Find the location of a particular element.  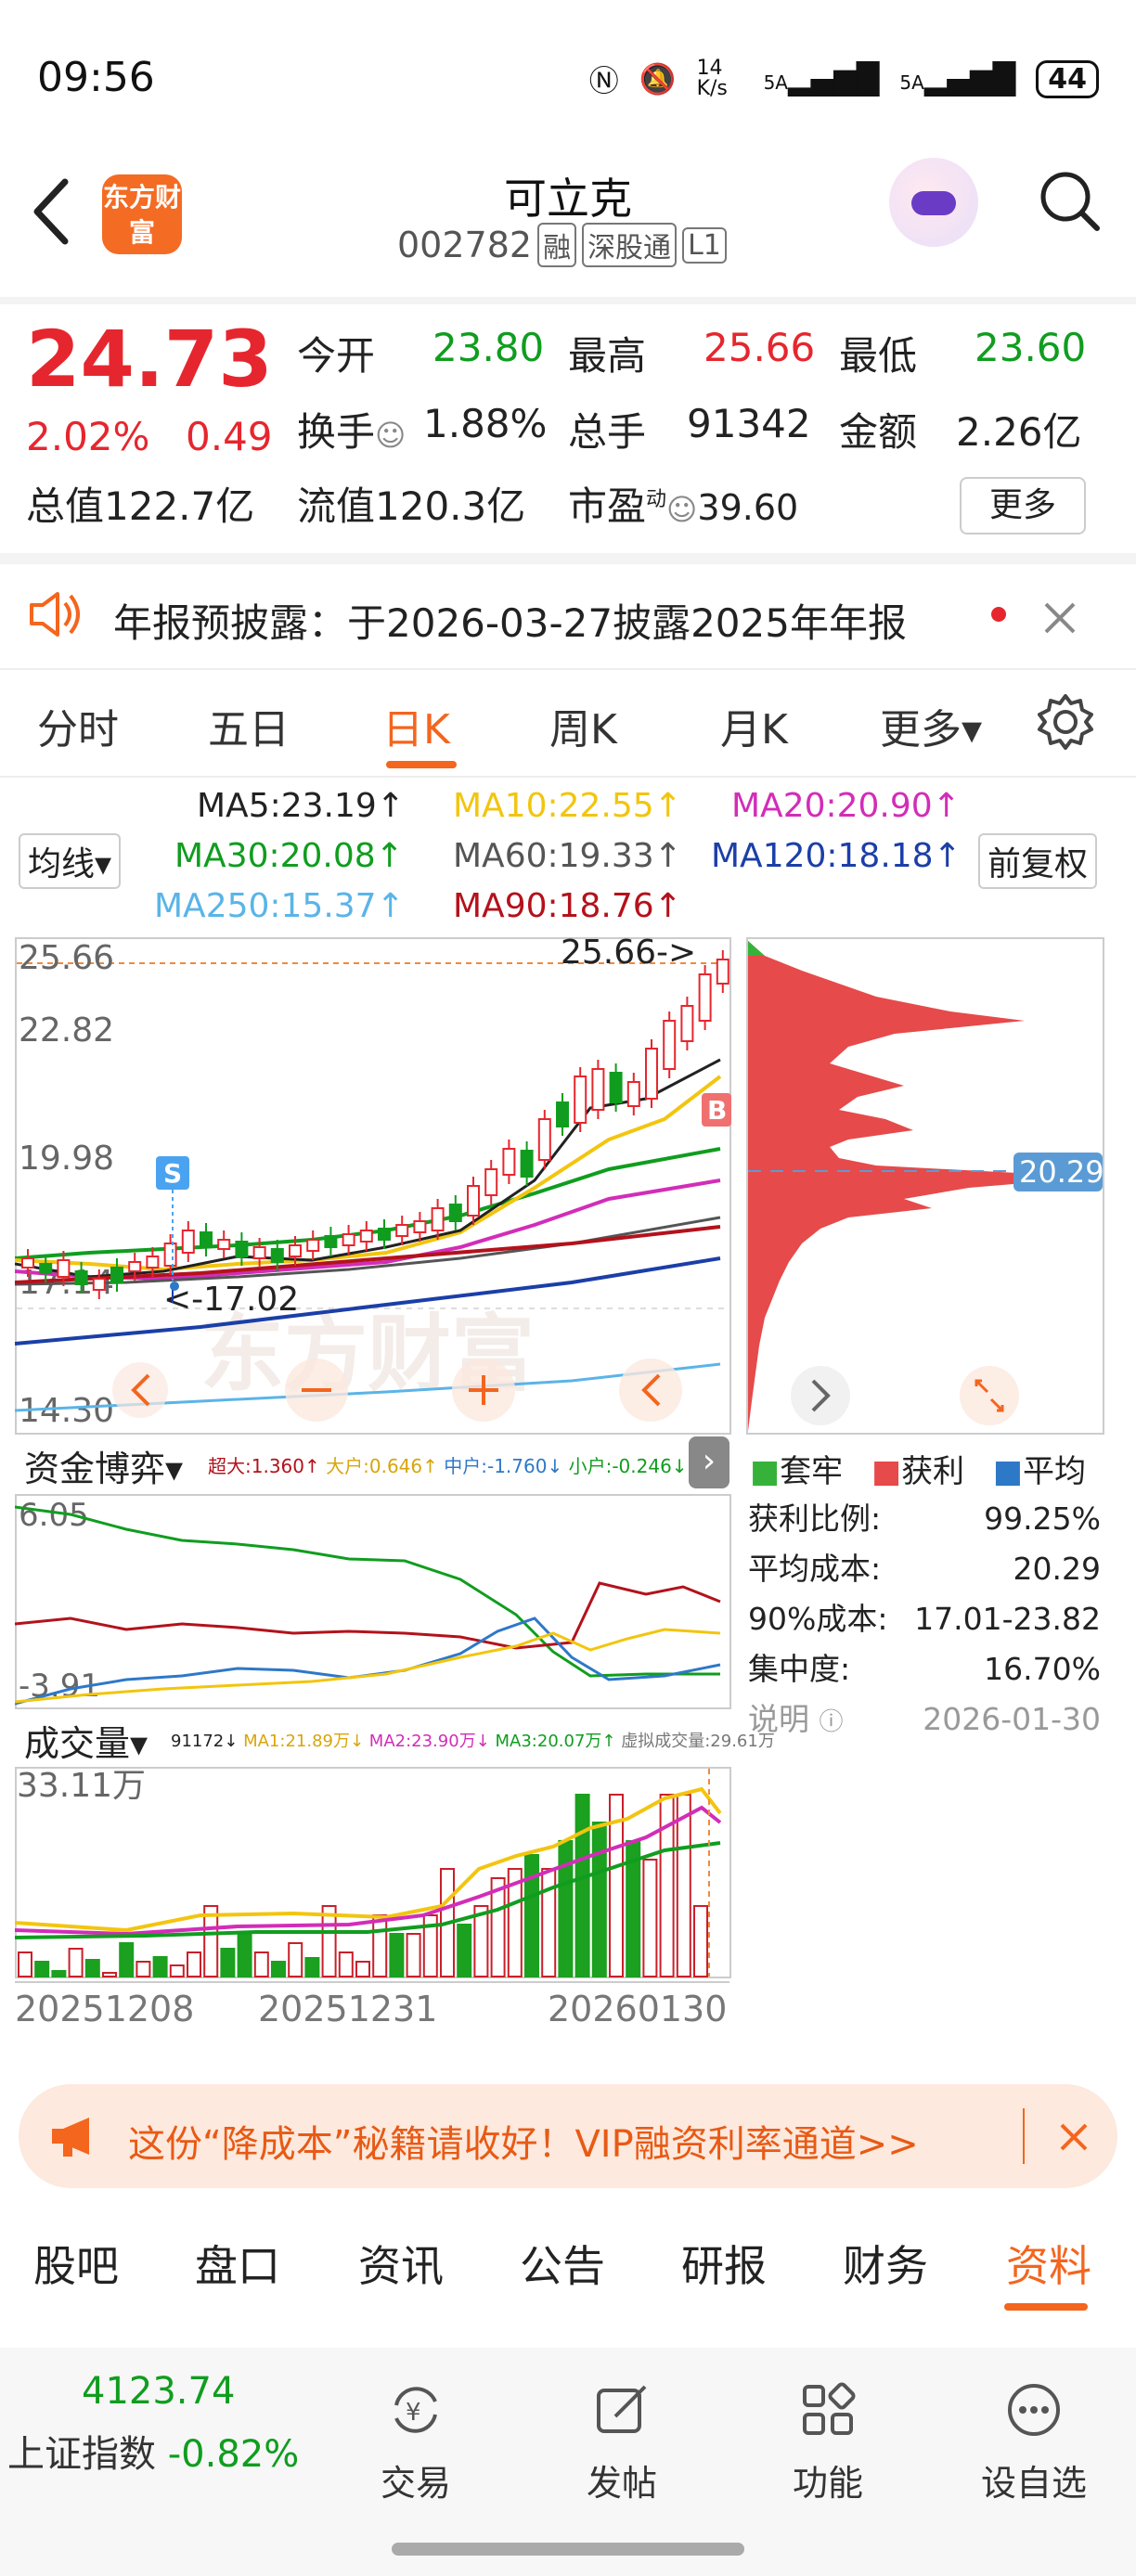

float-row: 流值120.3亿 is located at coordinates (411, 506).